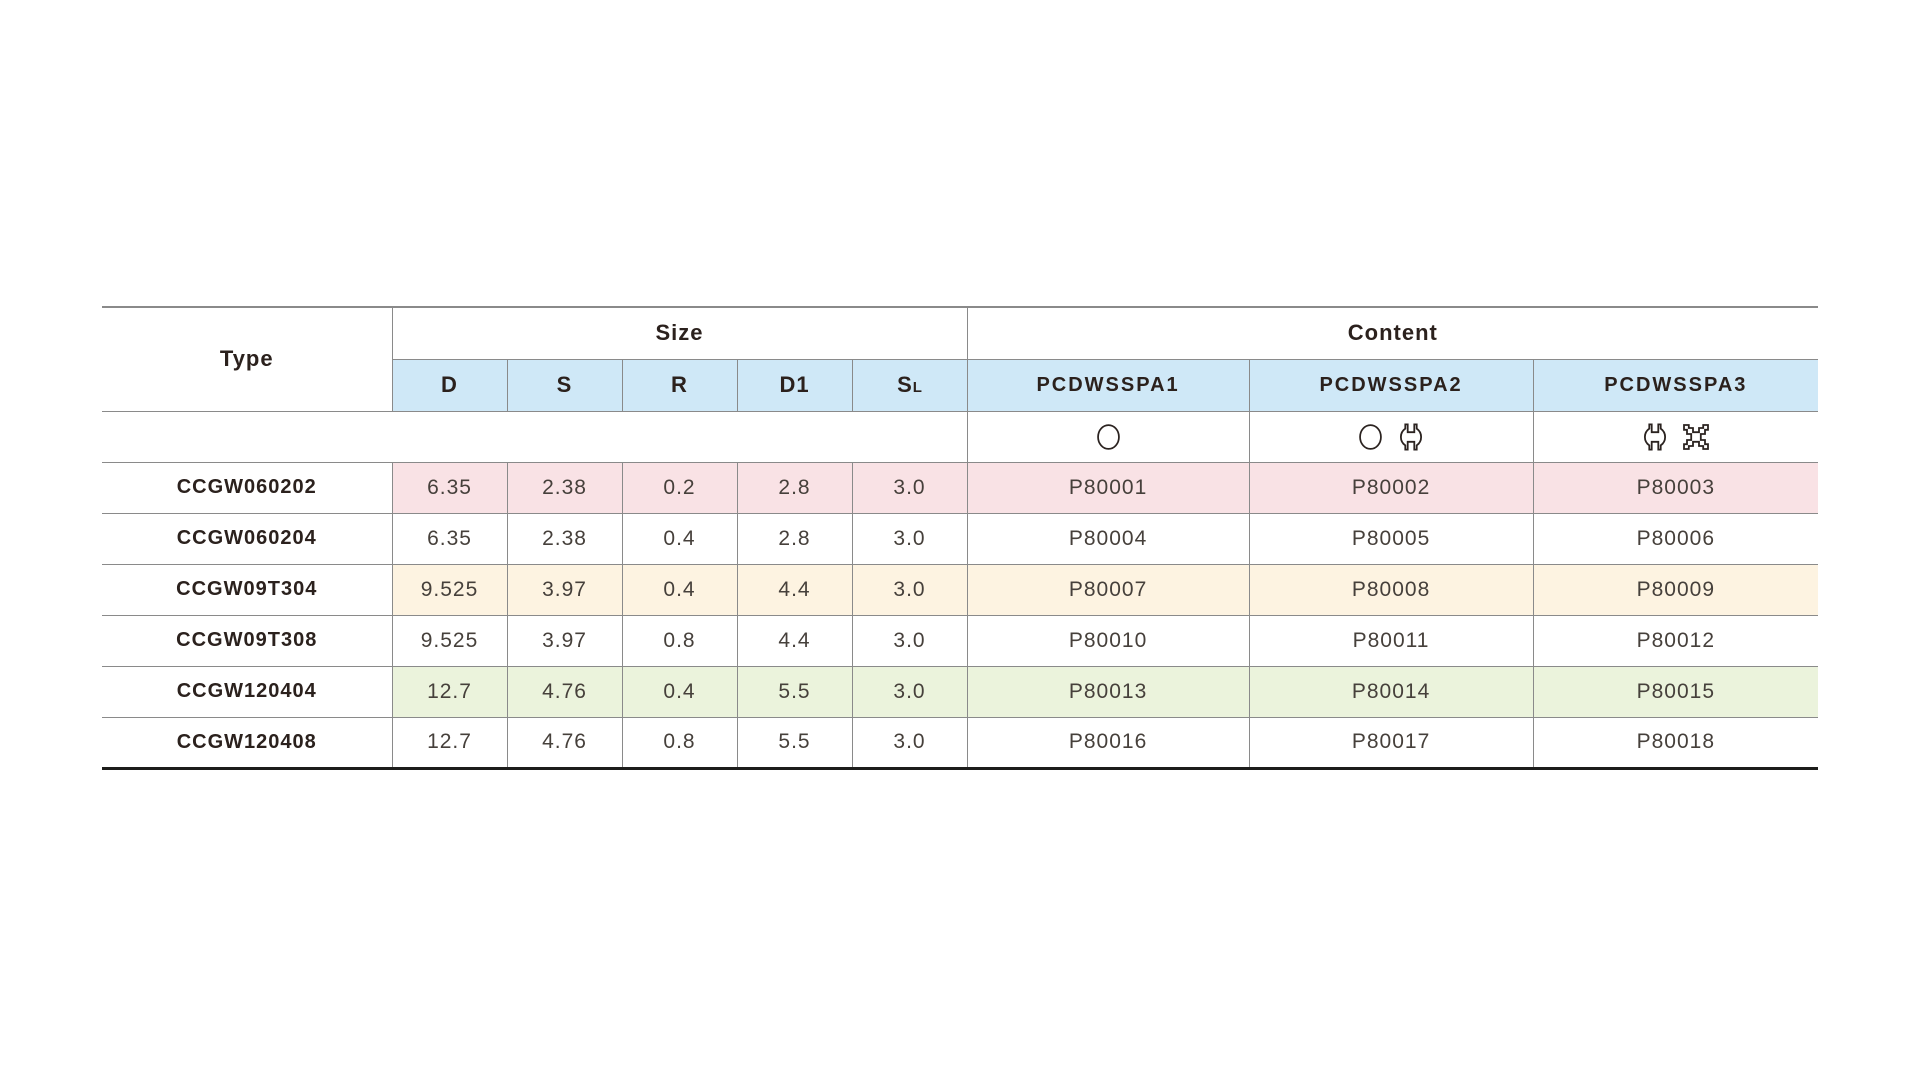 The height and width of the screenshot is (1080, 1920). What do you see at coordinates (1675, 384) in the screenshot?
I see `col-header-pcdwsspa3: PCDWSSPA3` at bounding box center [1675, 384].